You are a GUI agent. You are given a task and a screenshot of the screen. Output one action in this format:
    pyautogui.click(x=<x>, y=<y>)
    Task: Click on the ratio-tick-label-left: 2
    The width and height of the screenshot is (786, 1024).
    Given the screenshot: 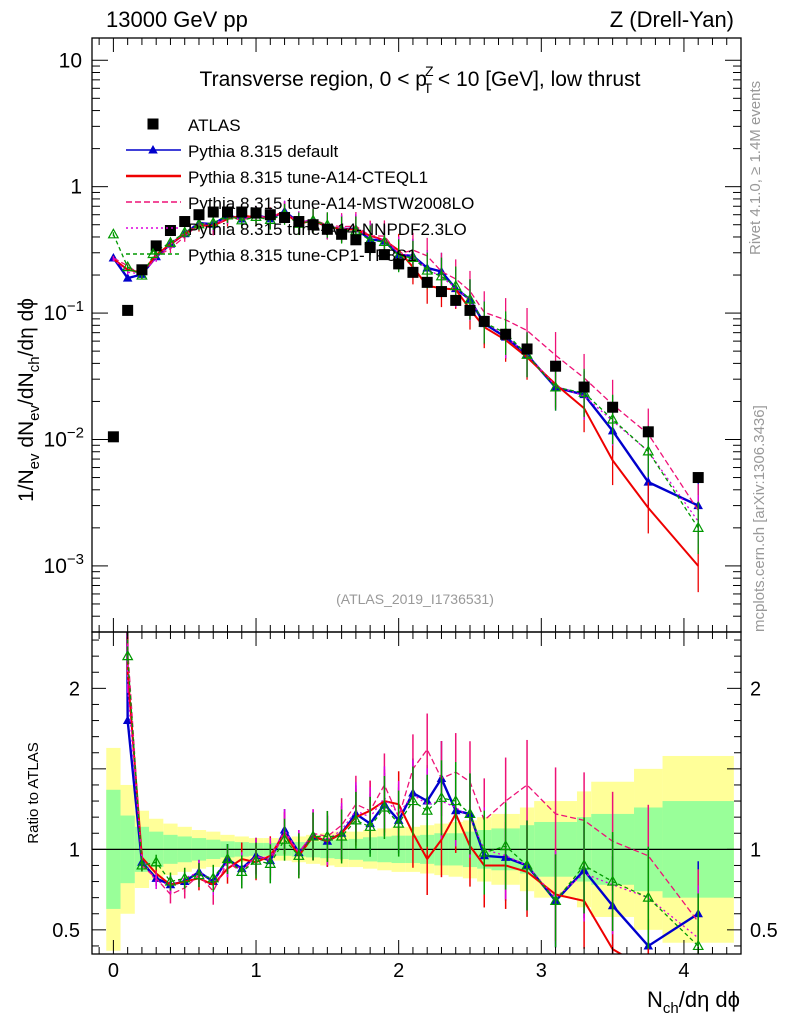 What is the action you would take?
    pyautogui.click(x=74, y=689)
    